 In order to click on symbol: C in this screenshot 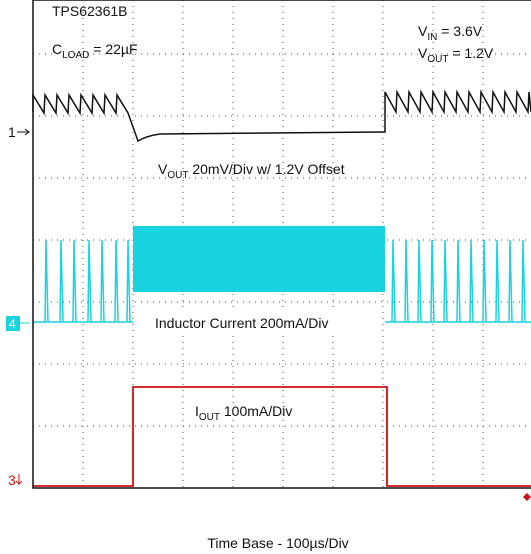, I will do `click(57, 49)`.